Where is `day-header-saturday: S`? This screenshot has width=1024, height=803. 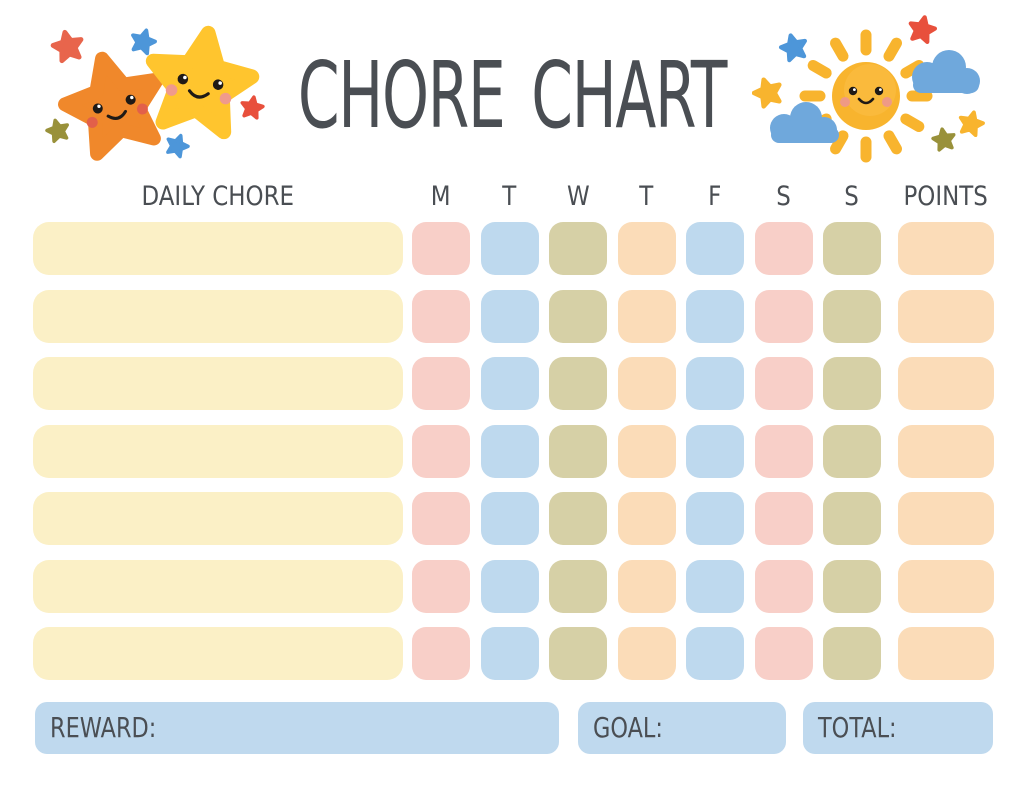
day-header-saturday: S is located at coordinates (783, 196).